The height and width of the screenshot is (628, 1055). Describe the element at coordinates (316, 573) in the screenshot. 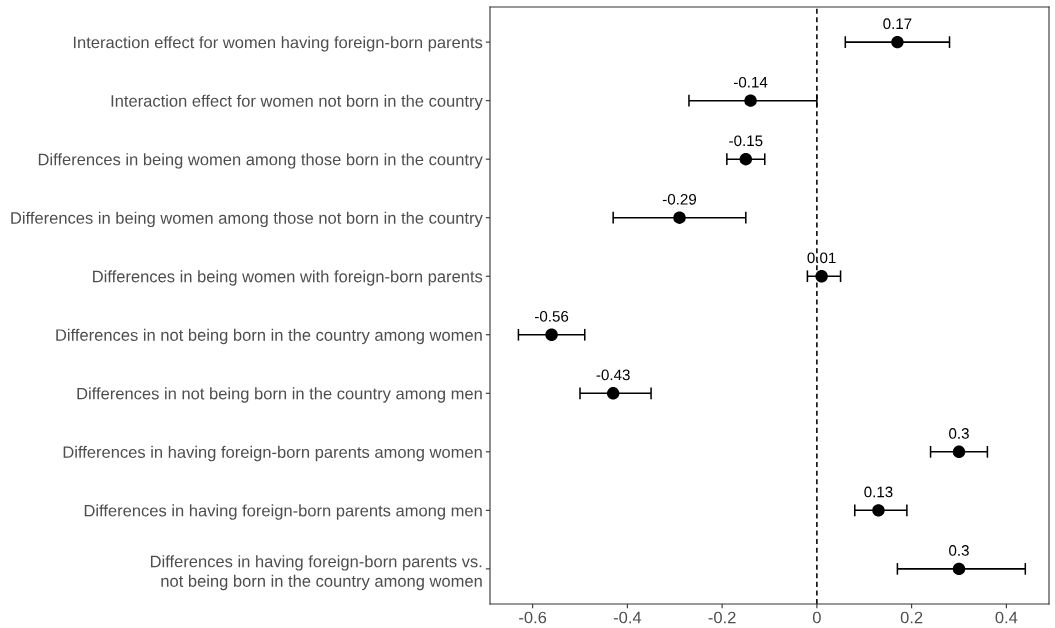

I see `y-tick-label: Differences in having foreign-born parents vs. not being born in the country among women` at that location.